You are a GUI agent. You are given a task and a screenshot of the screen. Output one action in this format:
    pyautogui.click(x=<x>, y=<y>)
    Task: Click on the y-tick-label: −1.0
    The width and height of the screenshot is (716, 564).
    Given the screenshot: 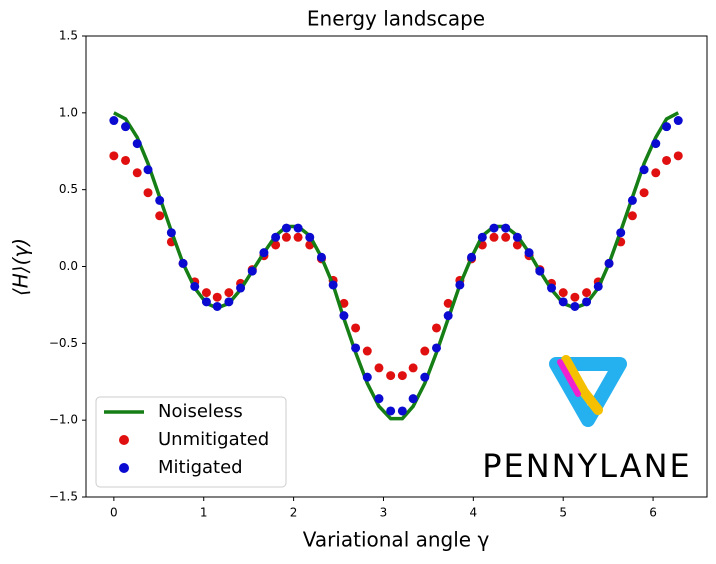 What is the action you would take?
    pyautogui.click(x=63, y=420)
    